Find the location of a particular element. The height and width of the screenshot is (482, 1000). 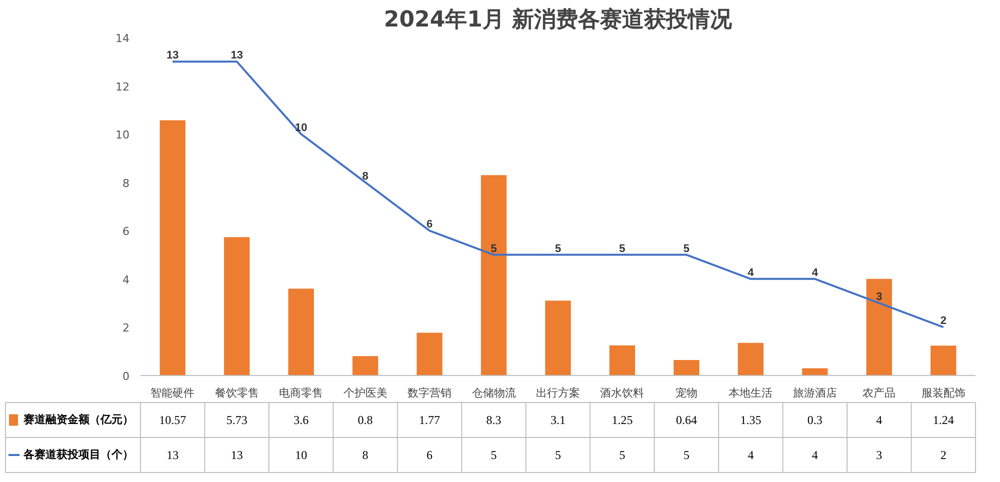

x-tick-label: 旅游酒店 is located at coordinates (814, 393).